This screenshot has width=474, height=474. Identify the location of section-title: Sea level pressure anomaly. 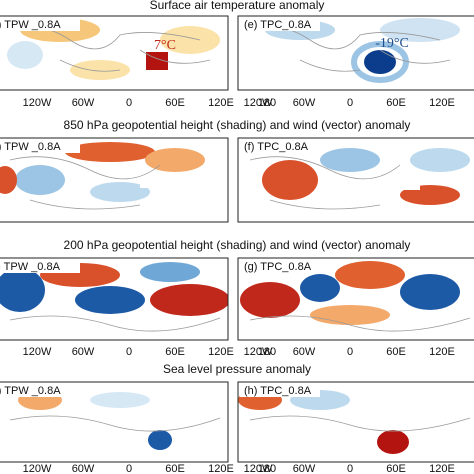
(237, 369).